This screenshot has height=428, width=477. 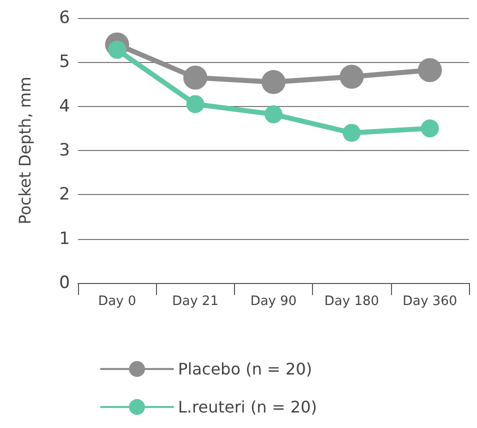 I want to click on y-tick-label: 4, so click(x=64, y=106).